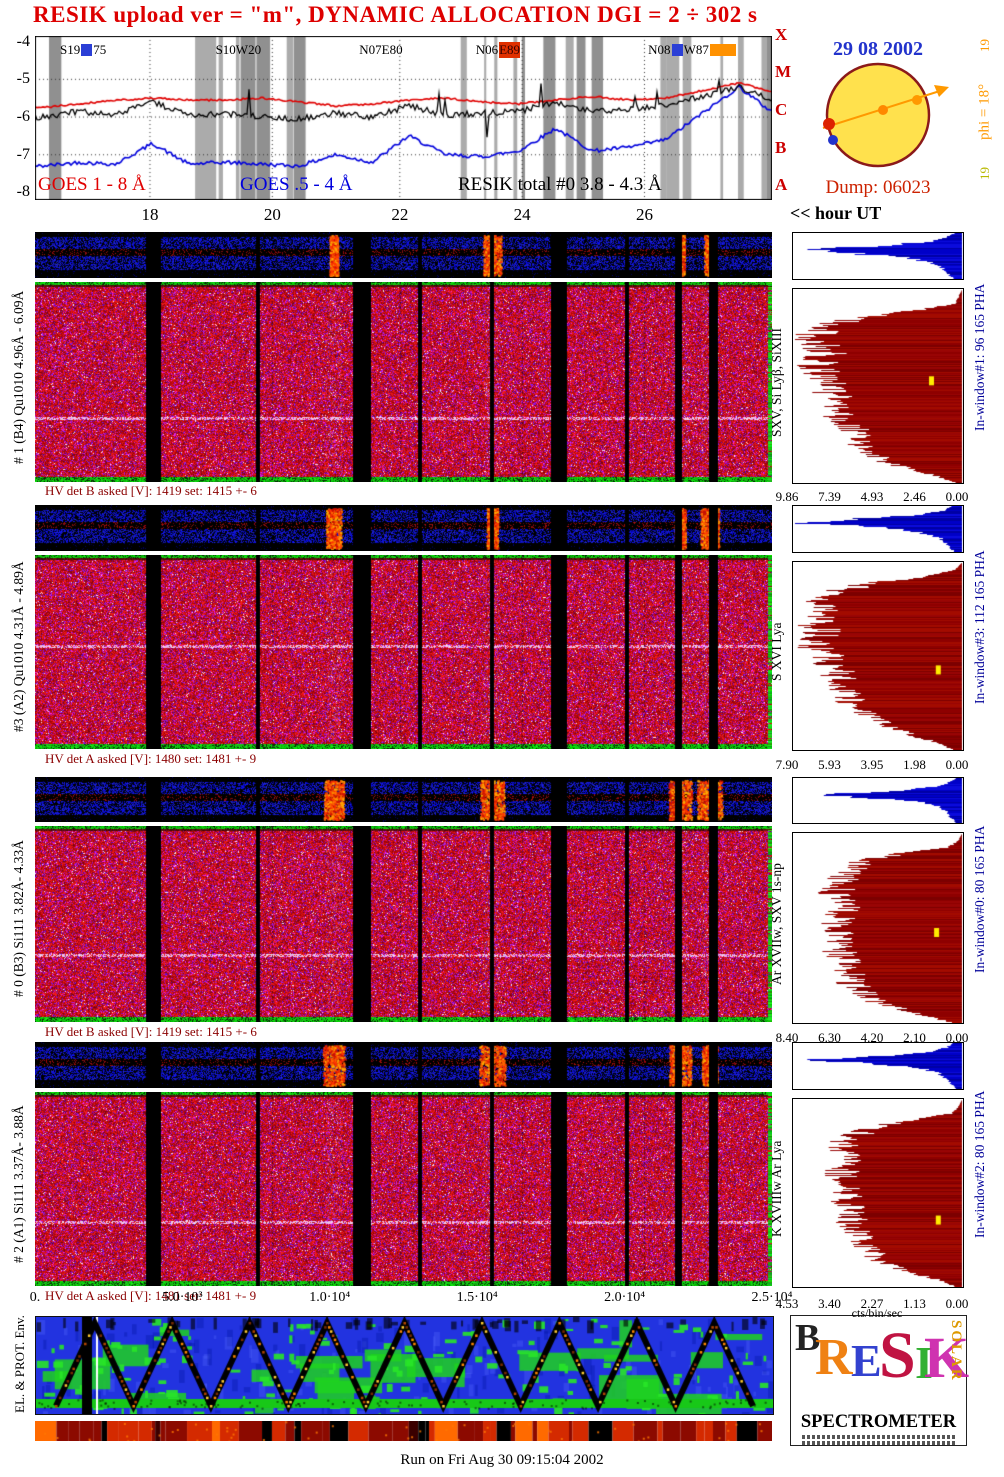 The height and width of the screenshot is (1477, 1004). Describe the element at coordinates (696, 49) in the screenshot. I see `region-label-text: W87` at that location.